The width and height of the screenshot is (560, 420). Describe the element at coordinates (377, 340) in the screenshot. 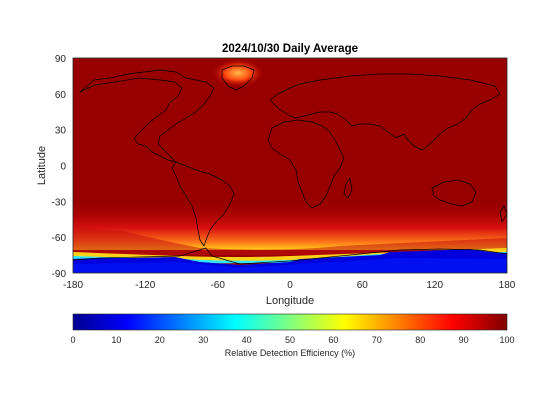

I see `colorbar-tick-label: 70` at that location.